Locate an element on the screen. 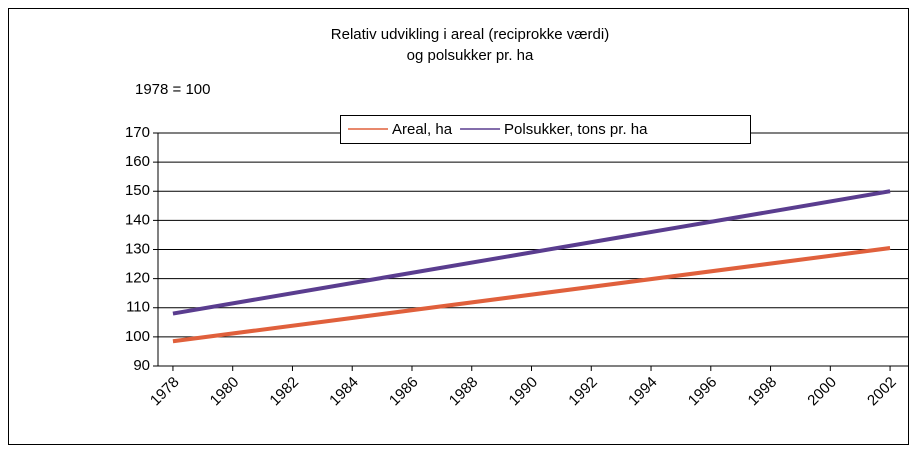 The height and width of the screenshot is (450, 910). y-tick-label: 170 is located at coordinates (137, 132).